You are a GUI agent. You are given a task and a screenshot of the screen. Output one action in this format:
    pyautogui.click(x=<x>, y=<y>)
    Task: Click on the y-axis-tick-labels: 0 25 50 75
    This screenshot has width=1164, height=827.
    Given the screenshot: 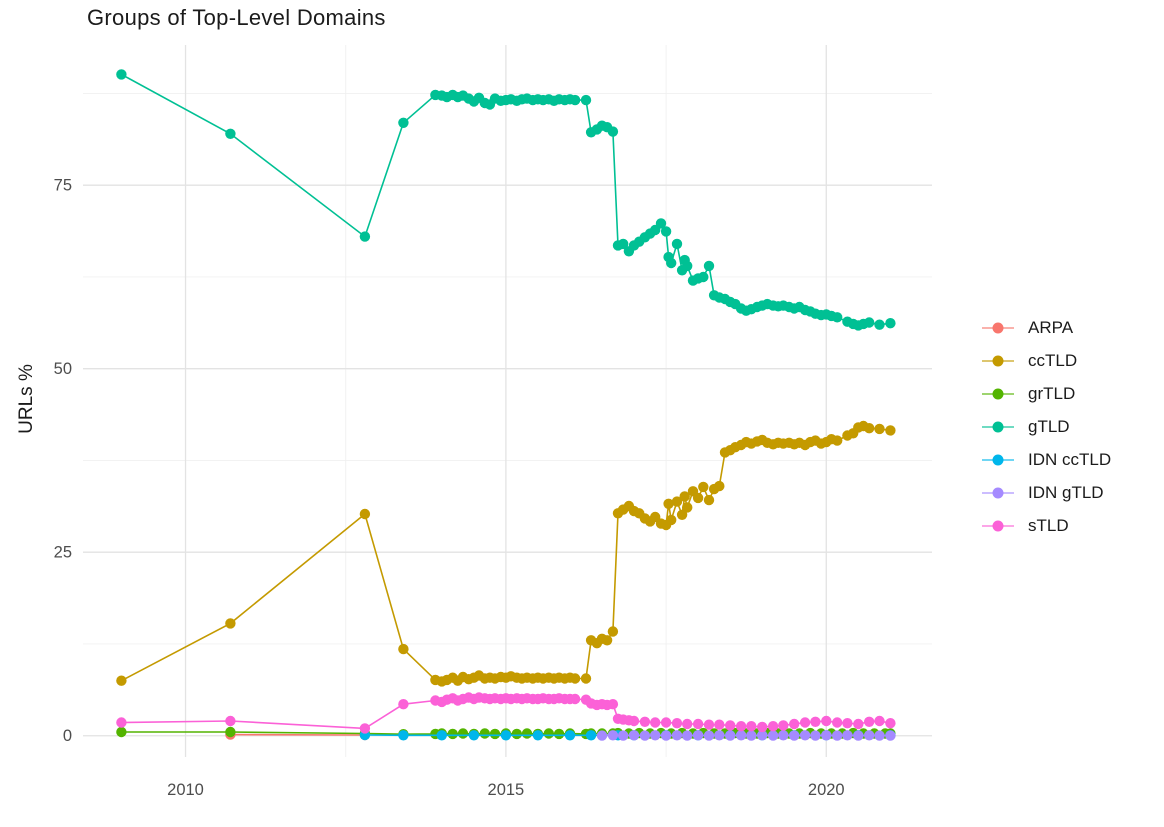 What is the action you would take?
    pyautogui.click(x=63, y=461)
    